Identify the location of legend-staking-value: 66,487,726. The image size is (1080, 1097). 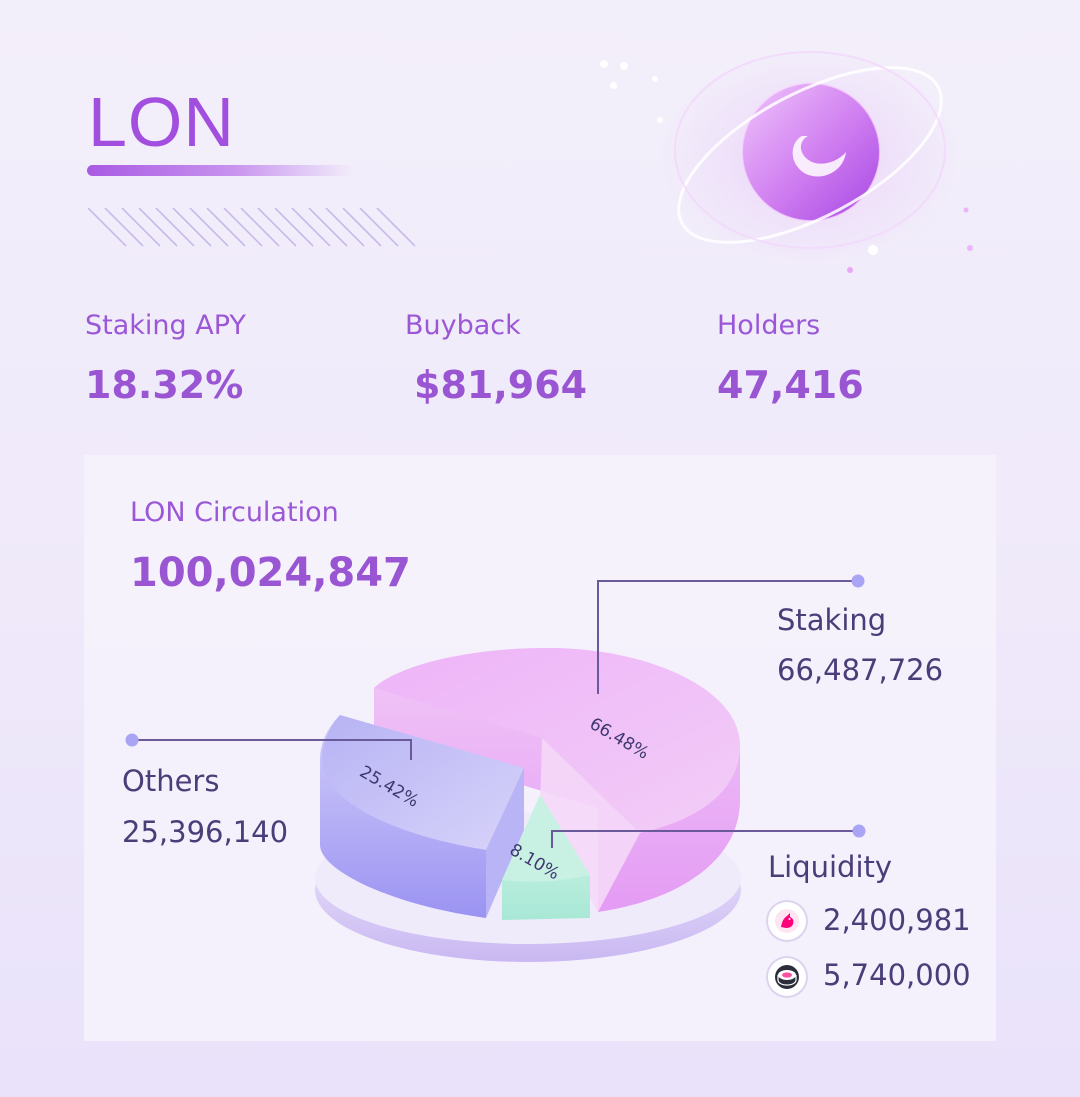
(860, 670).